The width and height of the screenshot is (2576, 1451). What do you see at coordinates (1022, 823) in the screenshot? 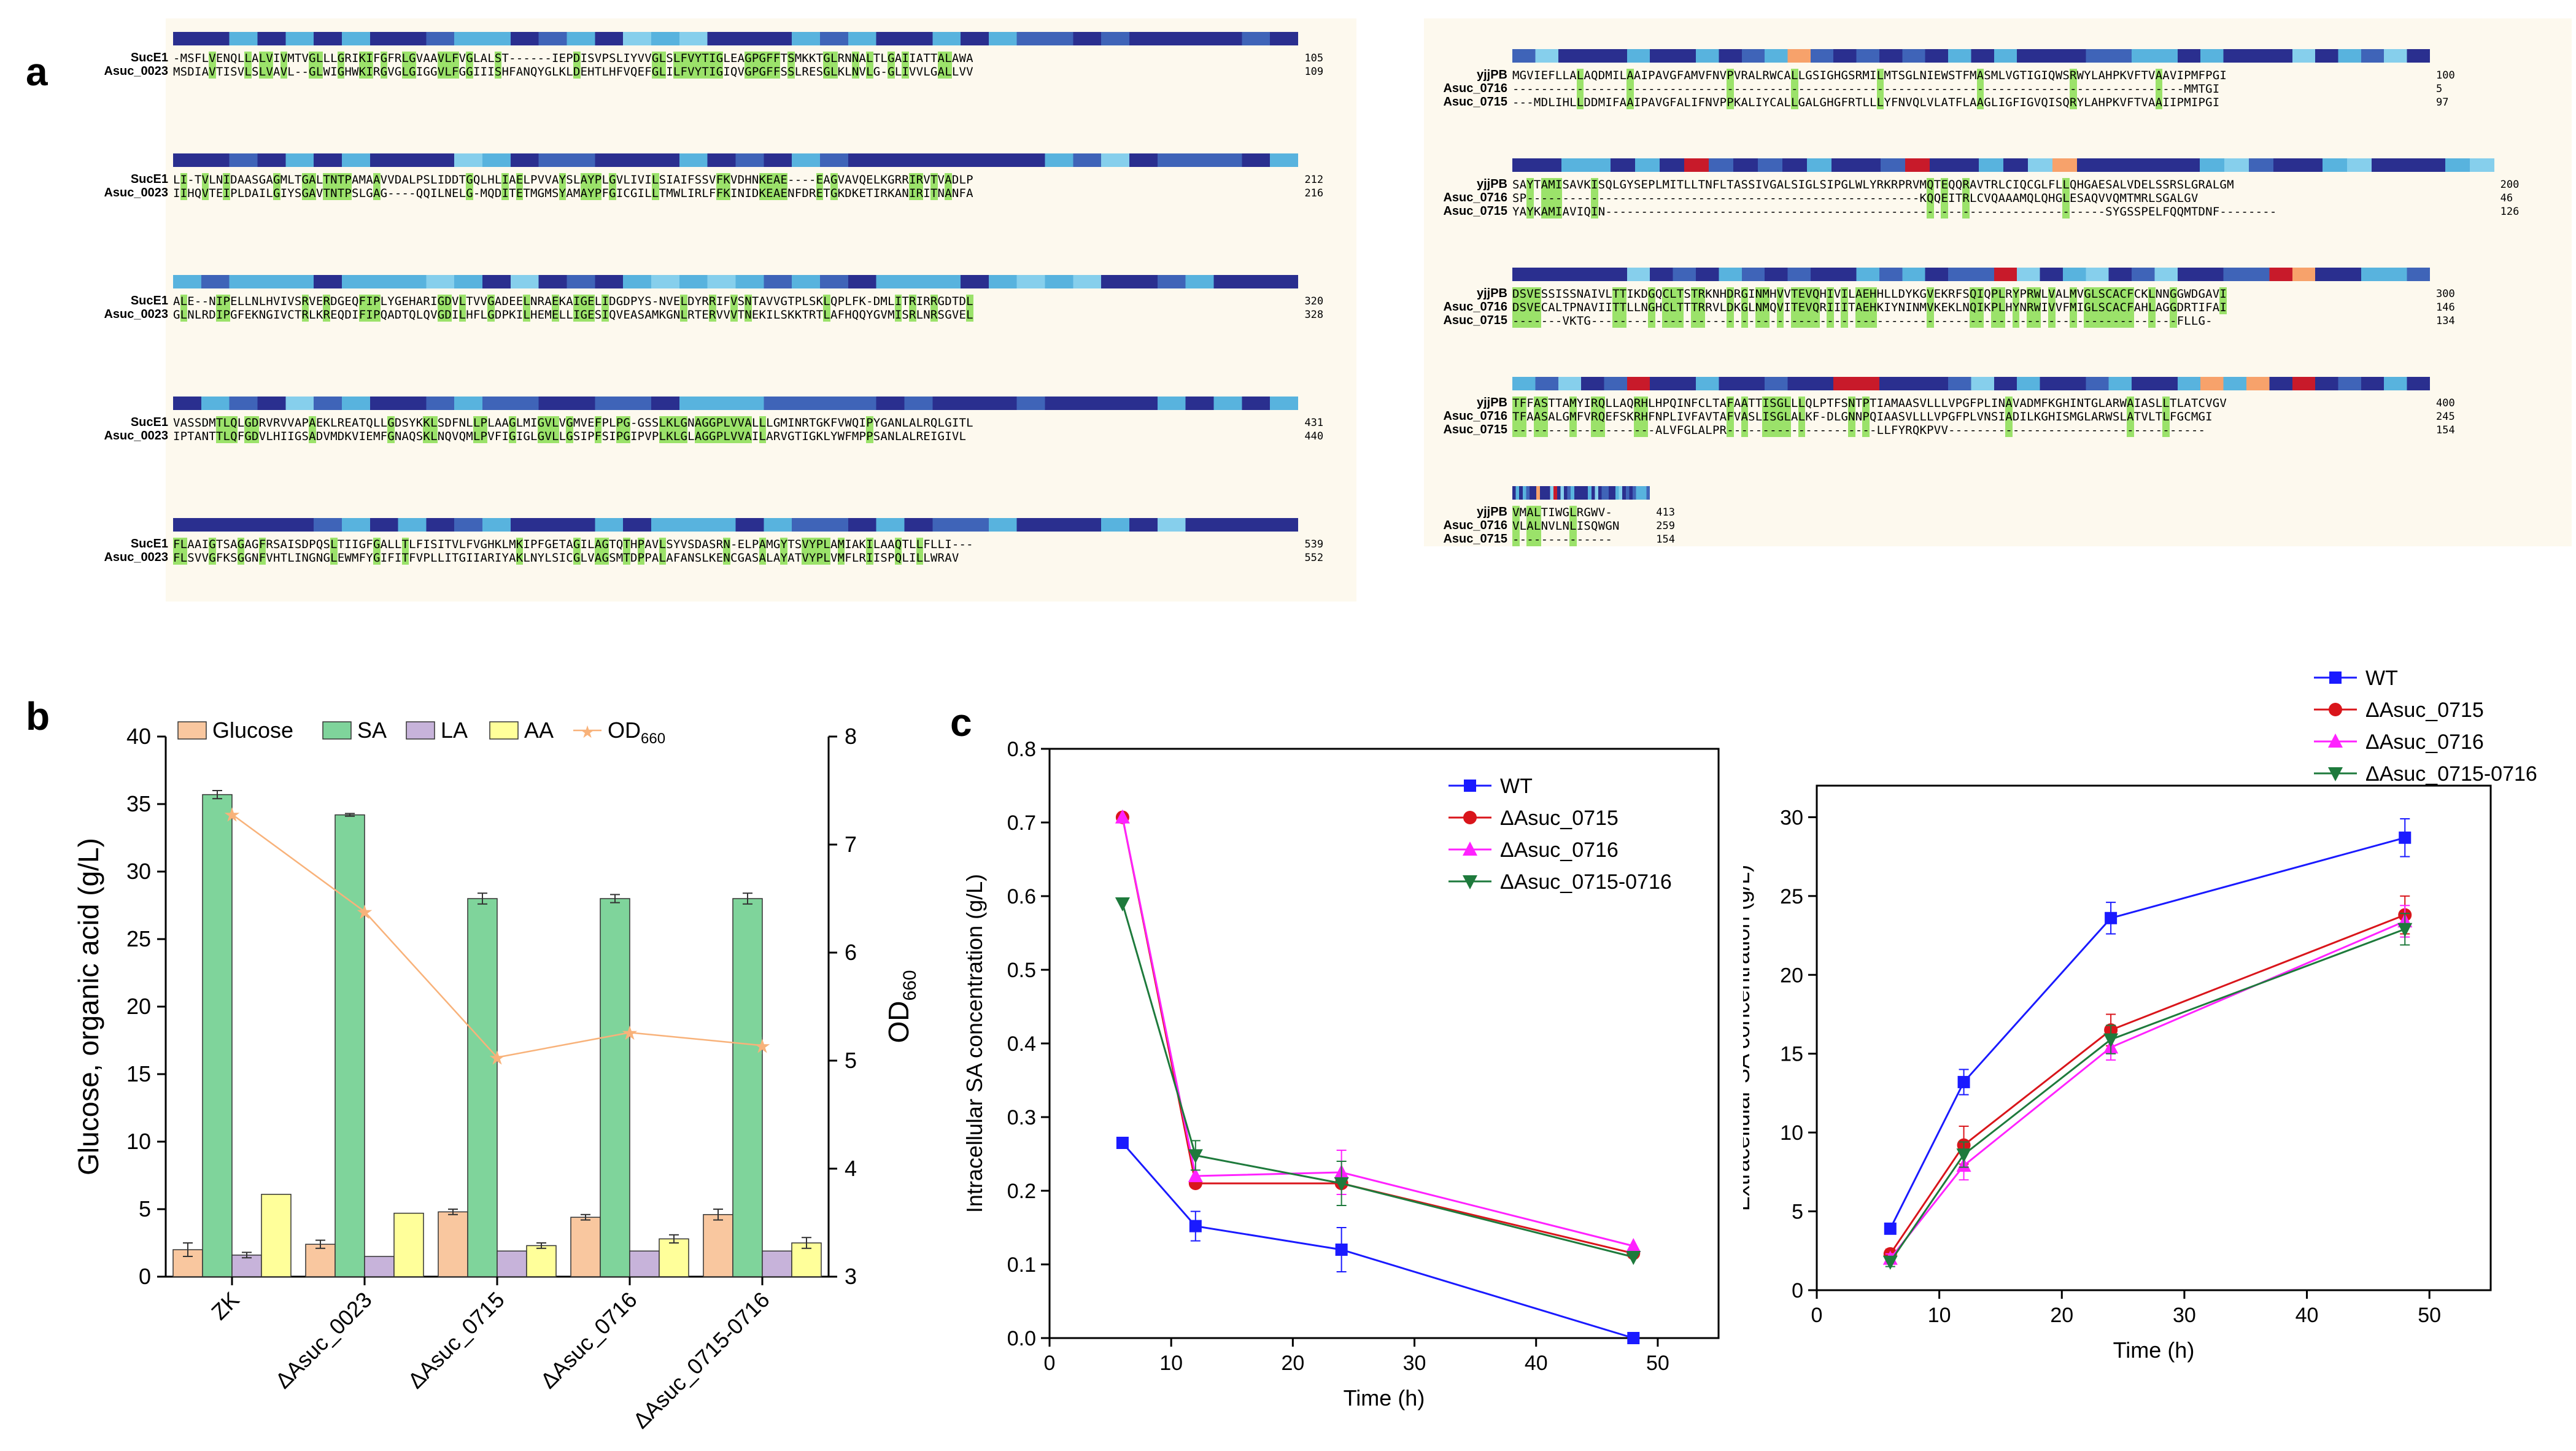
I see `y-tick-label: 0.7` at bounding box center [1022, 823].